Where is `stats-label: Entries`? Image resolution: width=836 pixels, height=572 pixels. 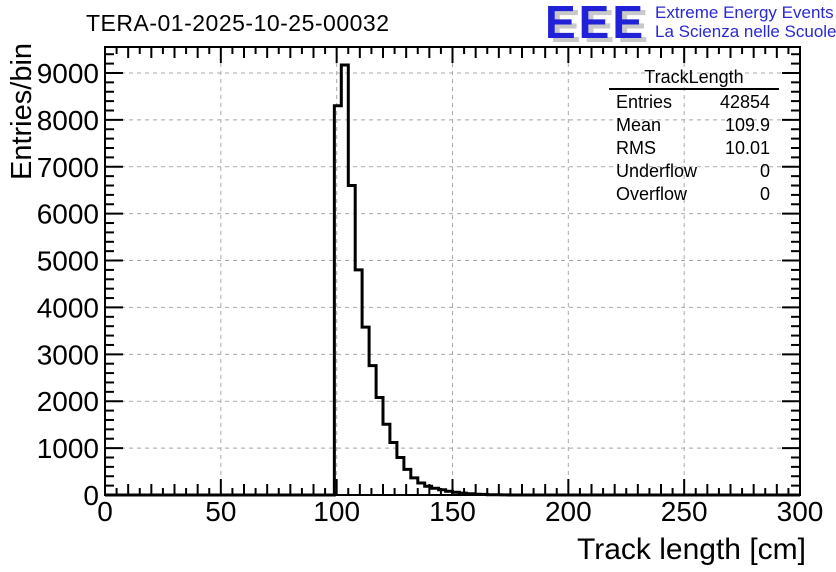
stats-label: Entries is located at coordinates (644, 102).